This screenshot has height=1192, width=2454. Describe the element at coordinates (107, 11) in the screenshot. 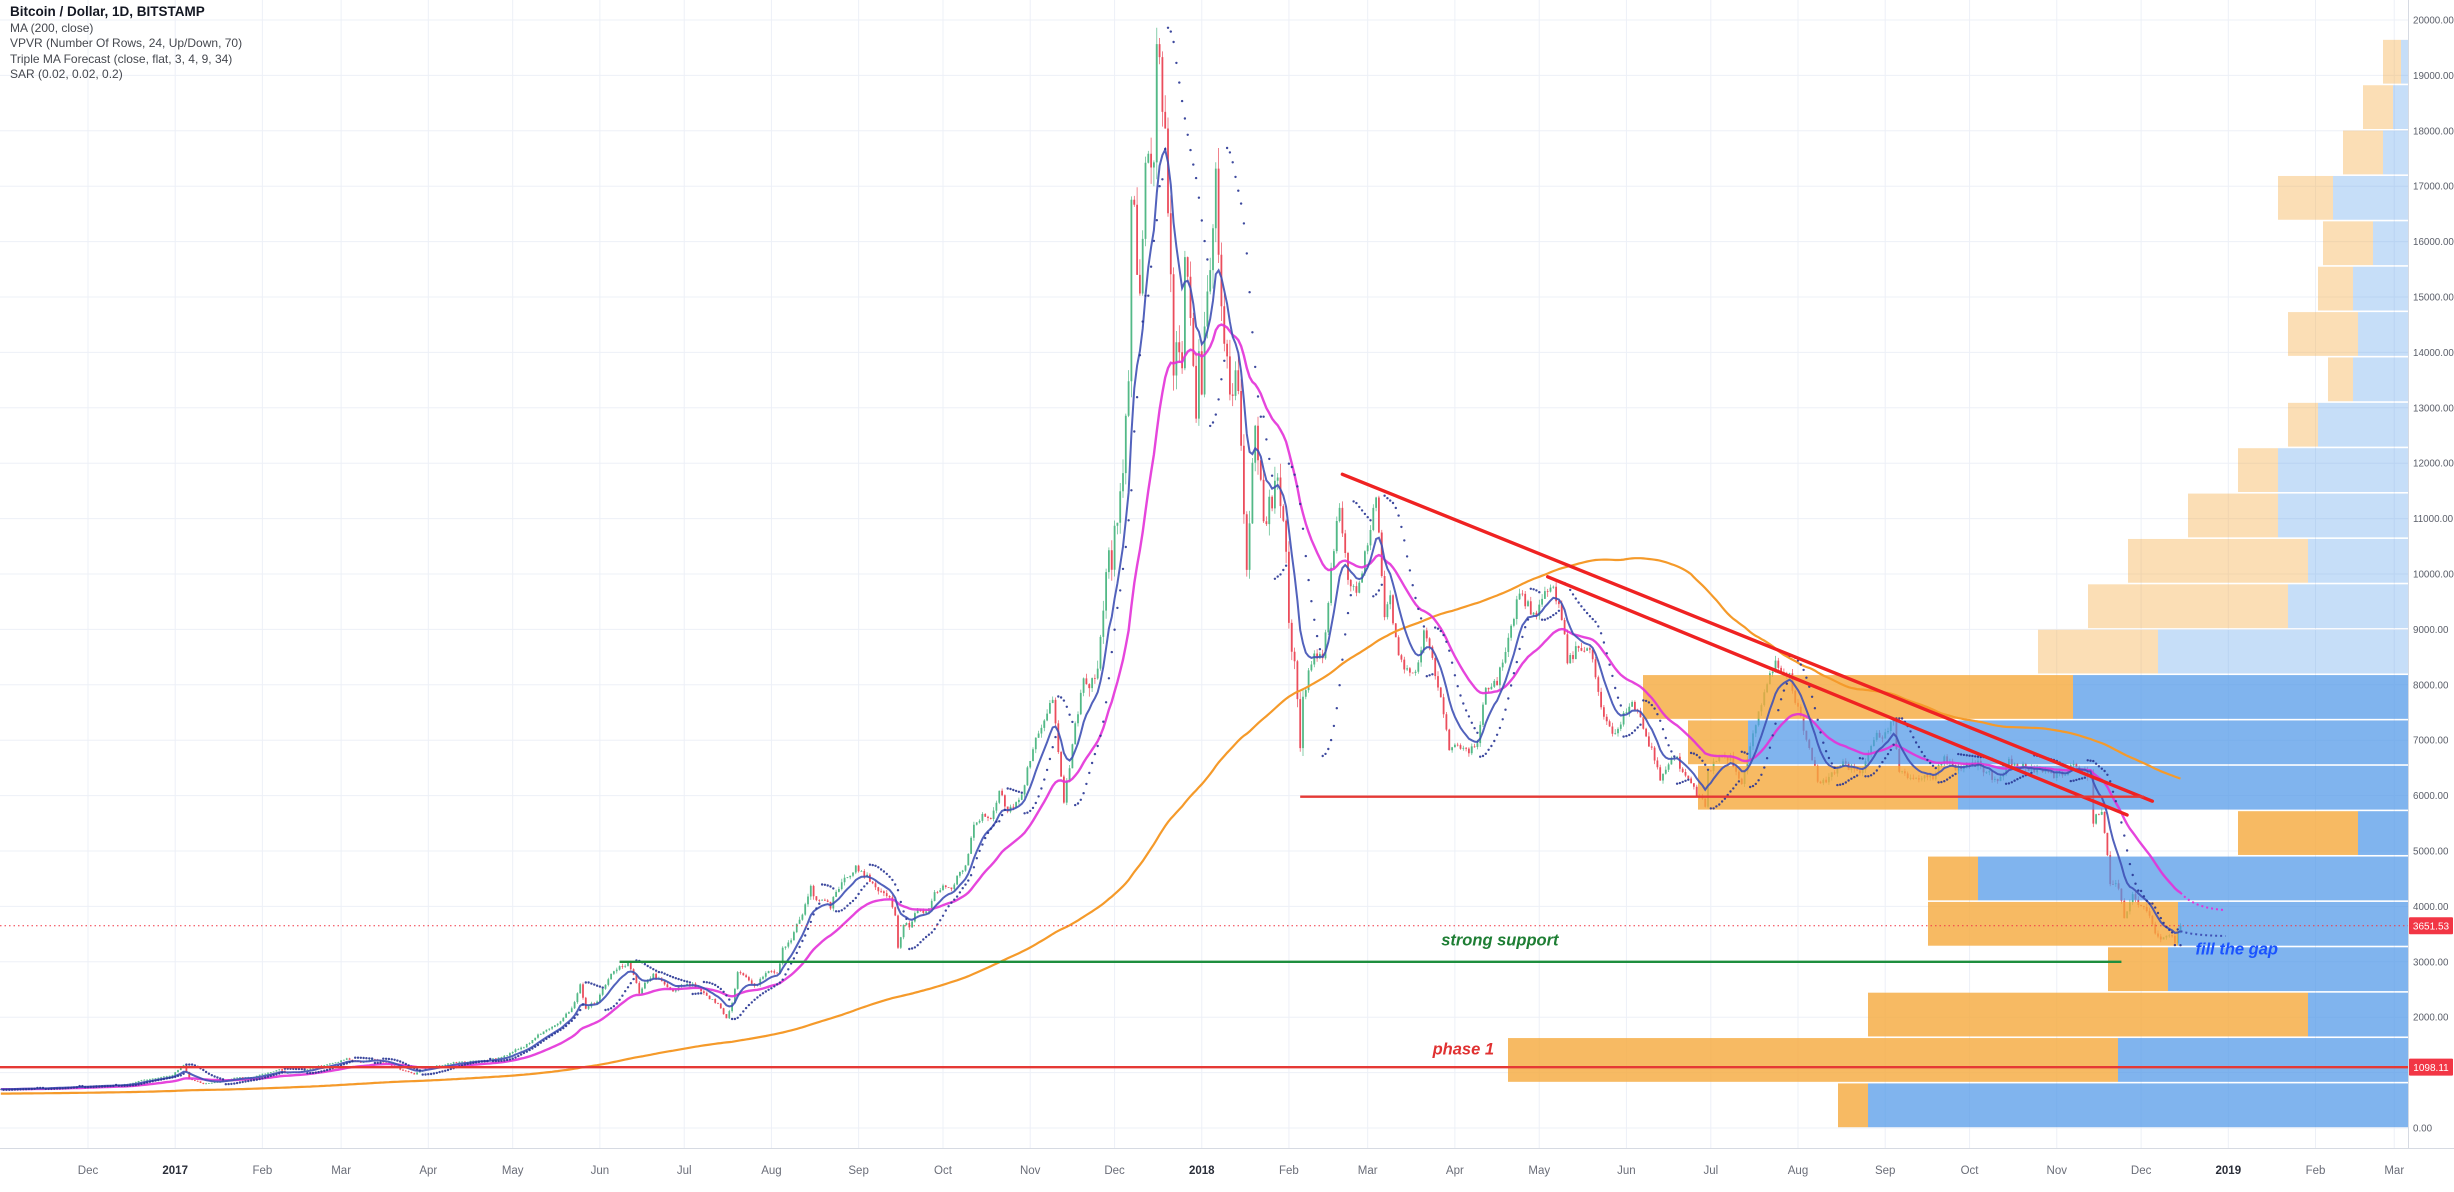

I see `symbol-title: Bitcoin / Dollar, 1D, BITSTAMP` at that location.